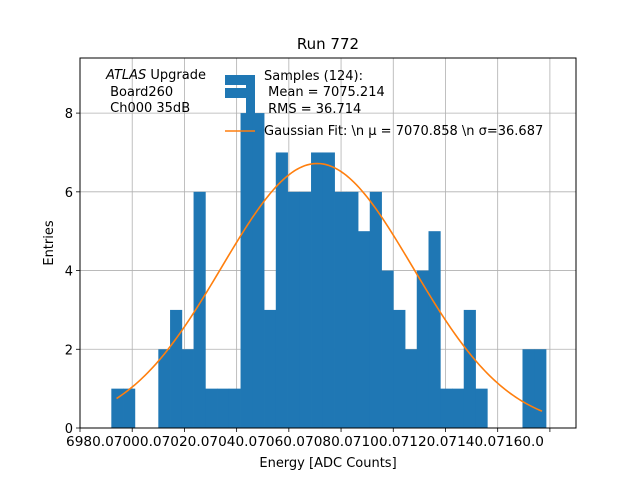  What do you see at coordinates (313, 76) in the screenshot?
I see `legend-samples-title: Samples (124):` at bounding box center [313, 76].